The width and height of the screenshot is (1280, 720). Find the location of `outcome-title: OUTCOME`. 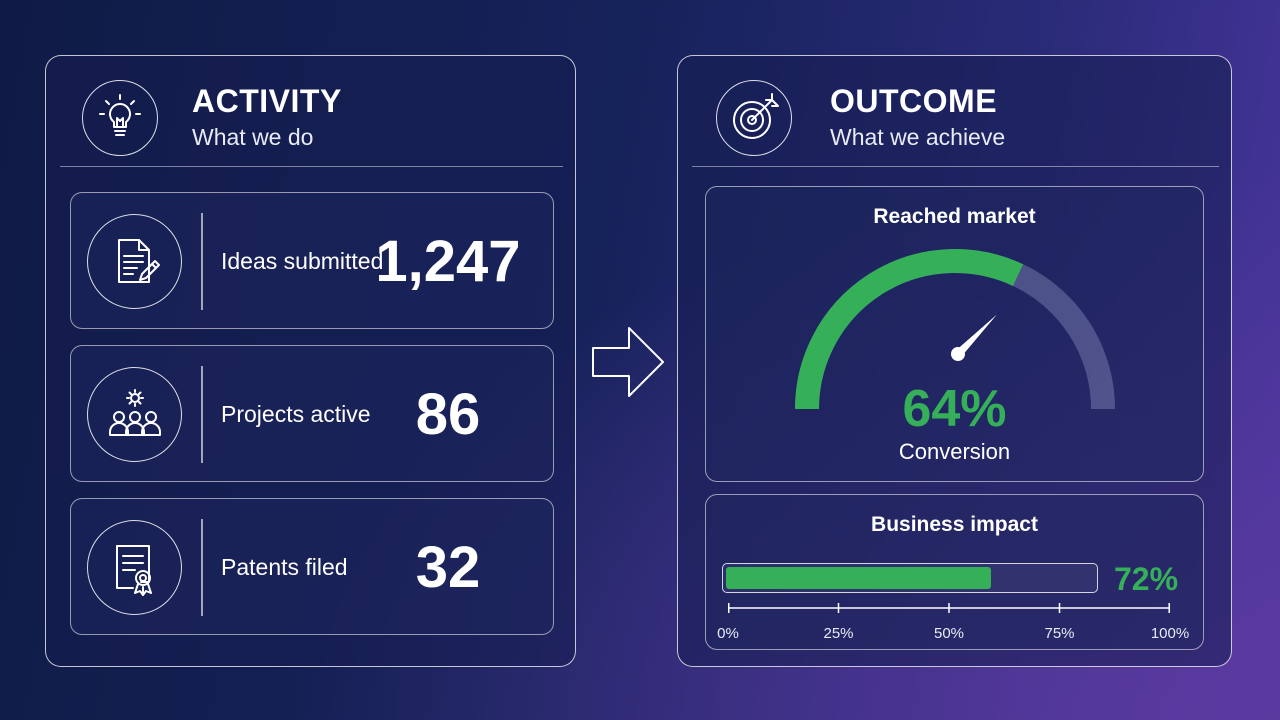

outcome-title: OUTCOME is located at coordinates (914, 101).